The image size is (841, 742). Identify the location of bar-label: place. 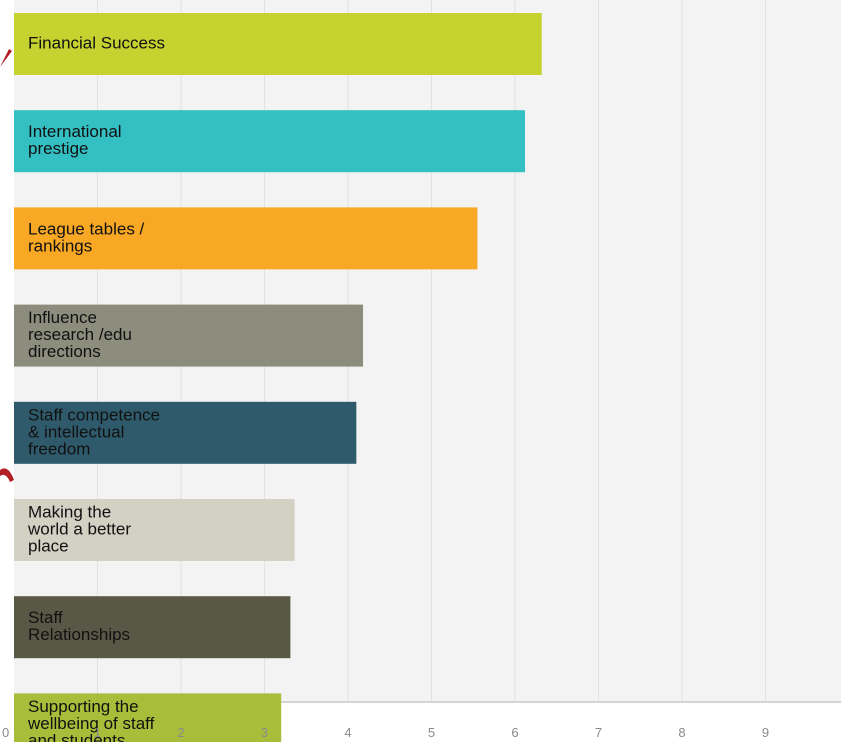
(48, 546).